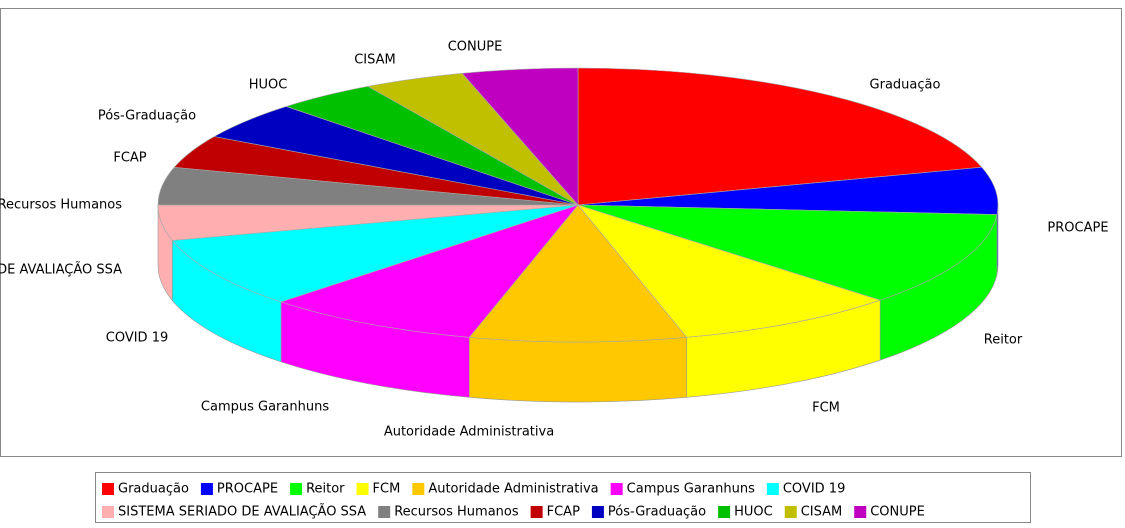  Describe the element at coordinates (897, 512) in the screenshot. I see `legend-label: CONUPE` at that location.